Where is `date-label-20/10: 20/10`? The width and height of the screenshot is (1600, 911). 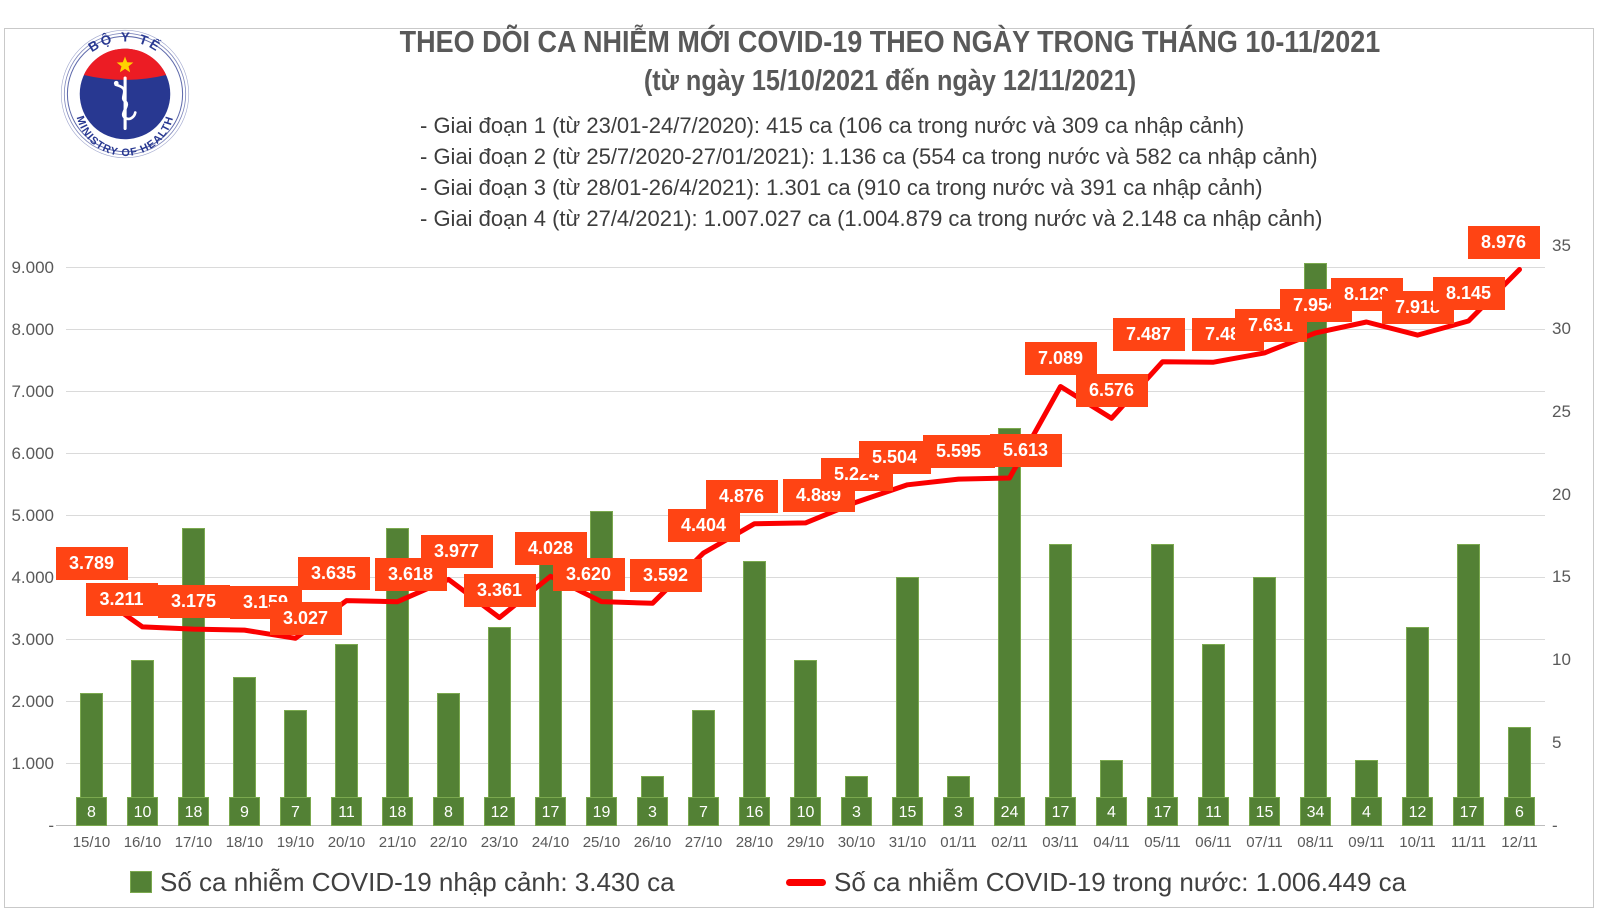 date-label-20/10: 20/10 is located at coordinates (346, 842).